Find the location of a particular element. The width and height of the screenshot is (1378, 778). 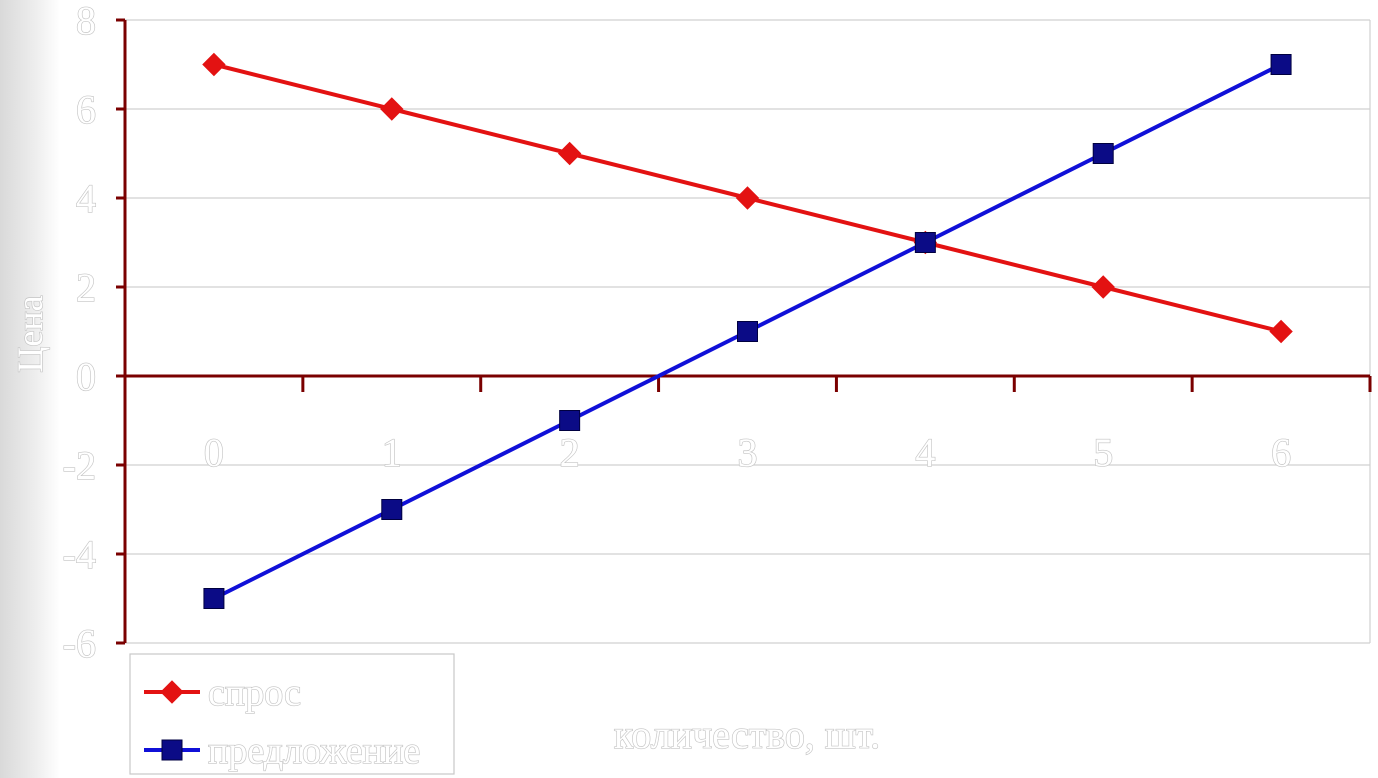

y-tick-label: 4 is located at coordinates (86, 198).